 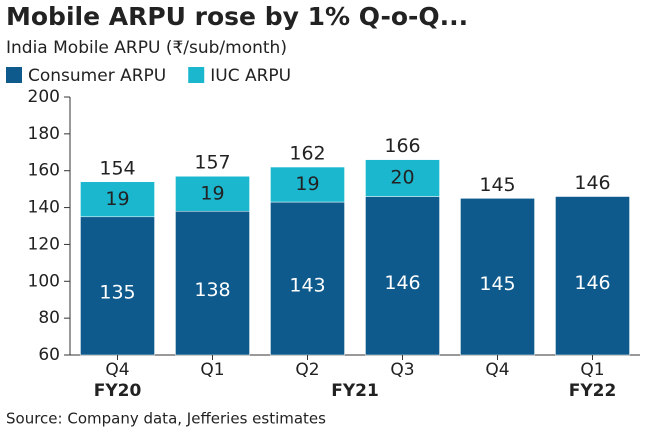 I want to click on y-tick-label: 80, so click(x=49, y=318).